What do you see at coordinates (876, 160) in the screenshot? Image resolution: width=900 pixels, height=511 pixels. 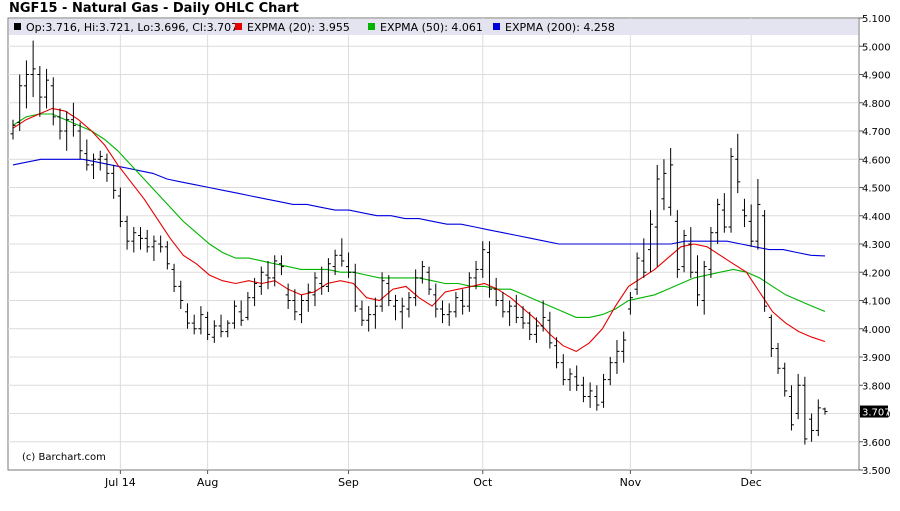 I see `y-tick-label: 4.600` at bounding box center [876, 160].